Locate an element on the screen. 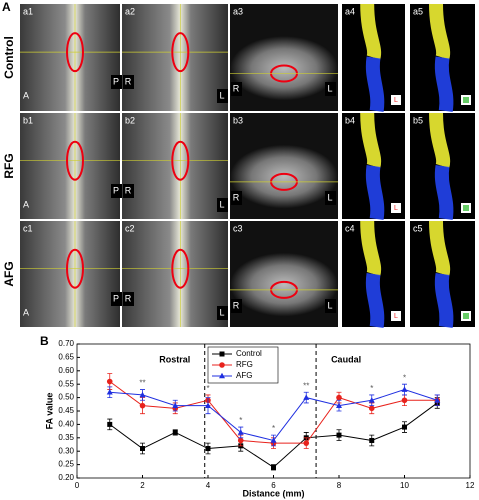 This screenshot has height=500, width=479. x-tick-label: 12 is located at coordinates (470, 485).